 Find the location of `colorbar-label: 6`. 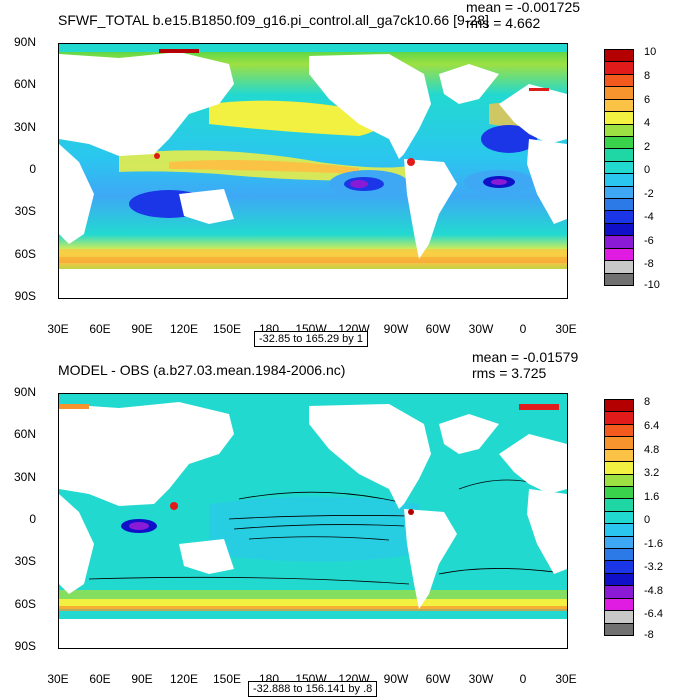

colorbar-label: 6 is located at coordinates (647, 100).